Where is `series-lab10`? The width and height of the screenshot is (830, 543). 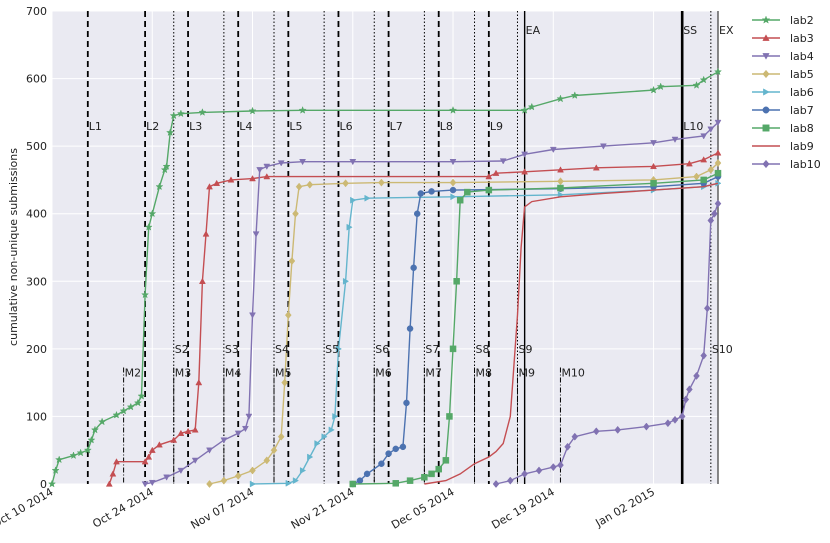 series-lab10 is located at coordinates (607, 343).